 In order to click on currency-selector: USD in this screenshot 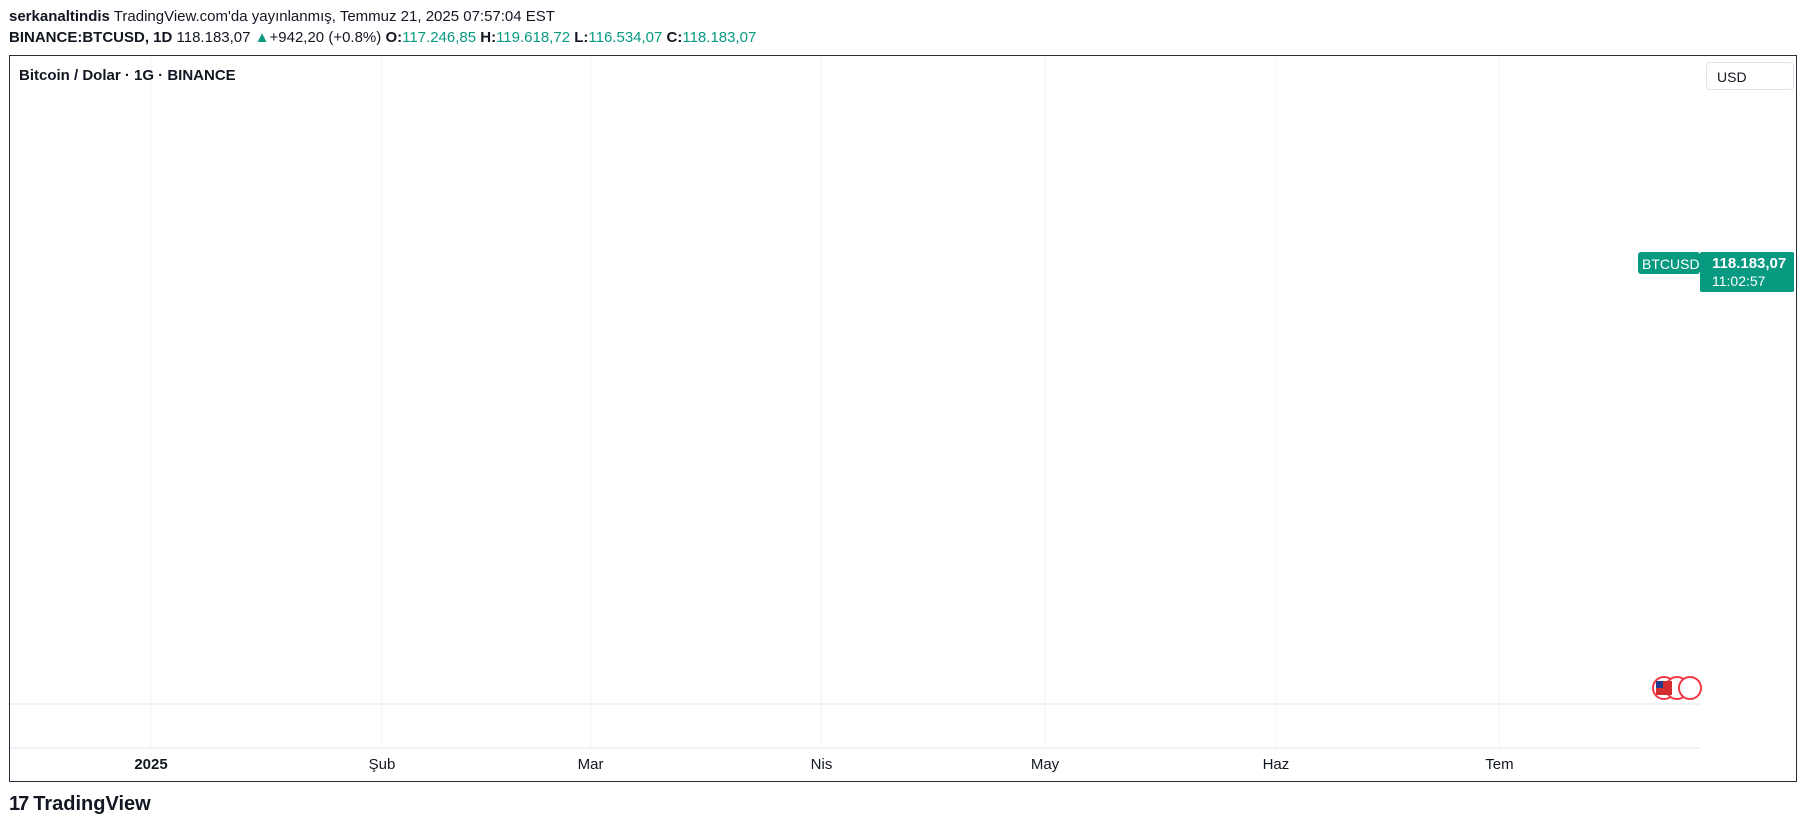, I will do `click(1750, 76)`.